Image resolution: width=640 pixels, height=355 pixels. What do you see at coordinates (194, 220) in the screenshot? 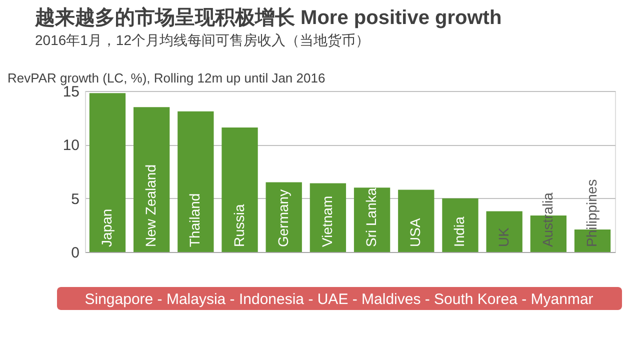
I see `x-tick-label: Thailand` at bounding box center [194, 220].